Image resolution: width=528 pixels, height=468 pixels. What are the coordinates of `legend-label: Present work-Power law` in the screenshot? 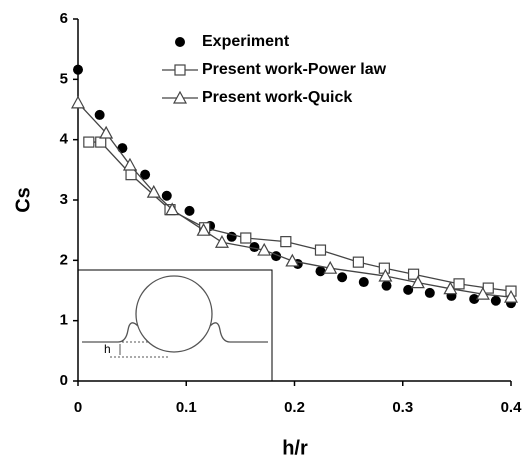 It's located at (294, 69).